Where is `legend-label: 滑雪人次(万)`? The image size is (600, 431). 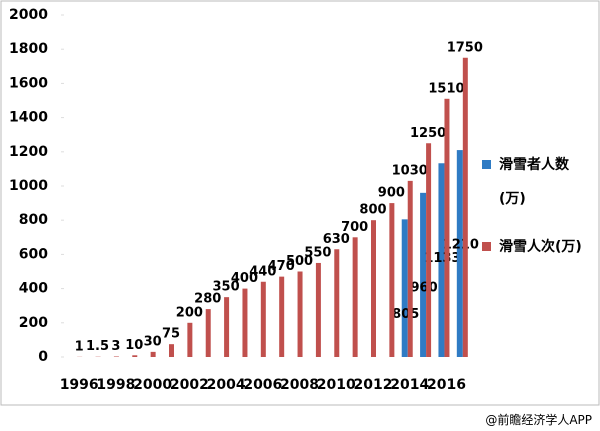
legend-label: 滑雪人次(万) is located at coordinates (540, 247).